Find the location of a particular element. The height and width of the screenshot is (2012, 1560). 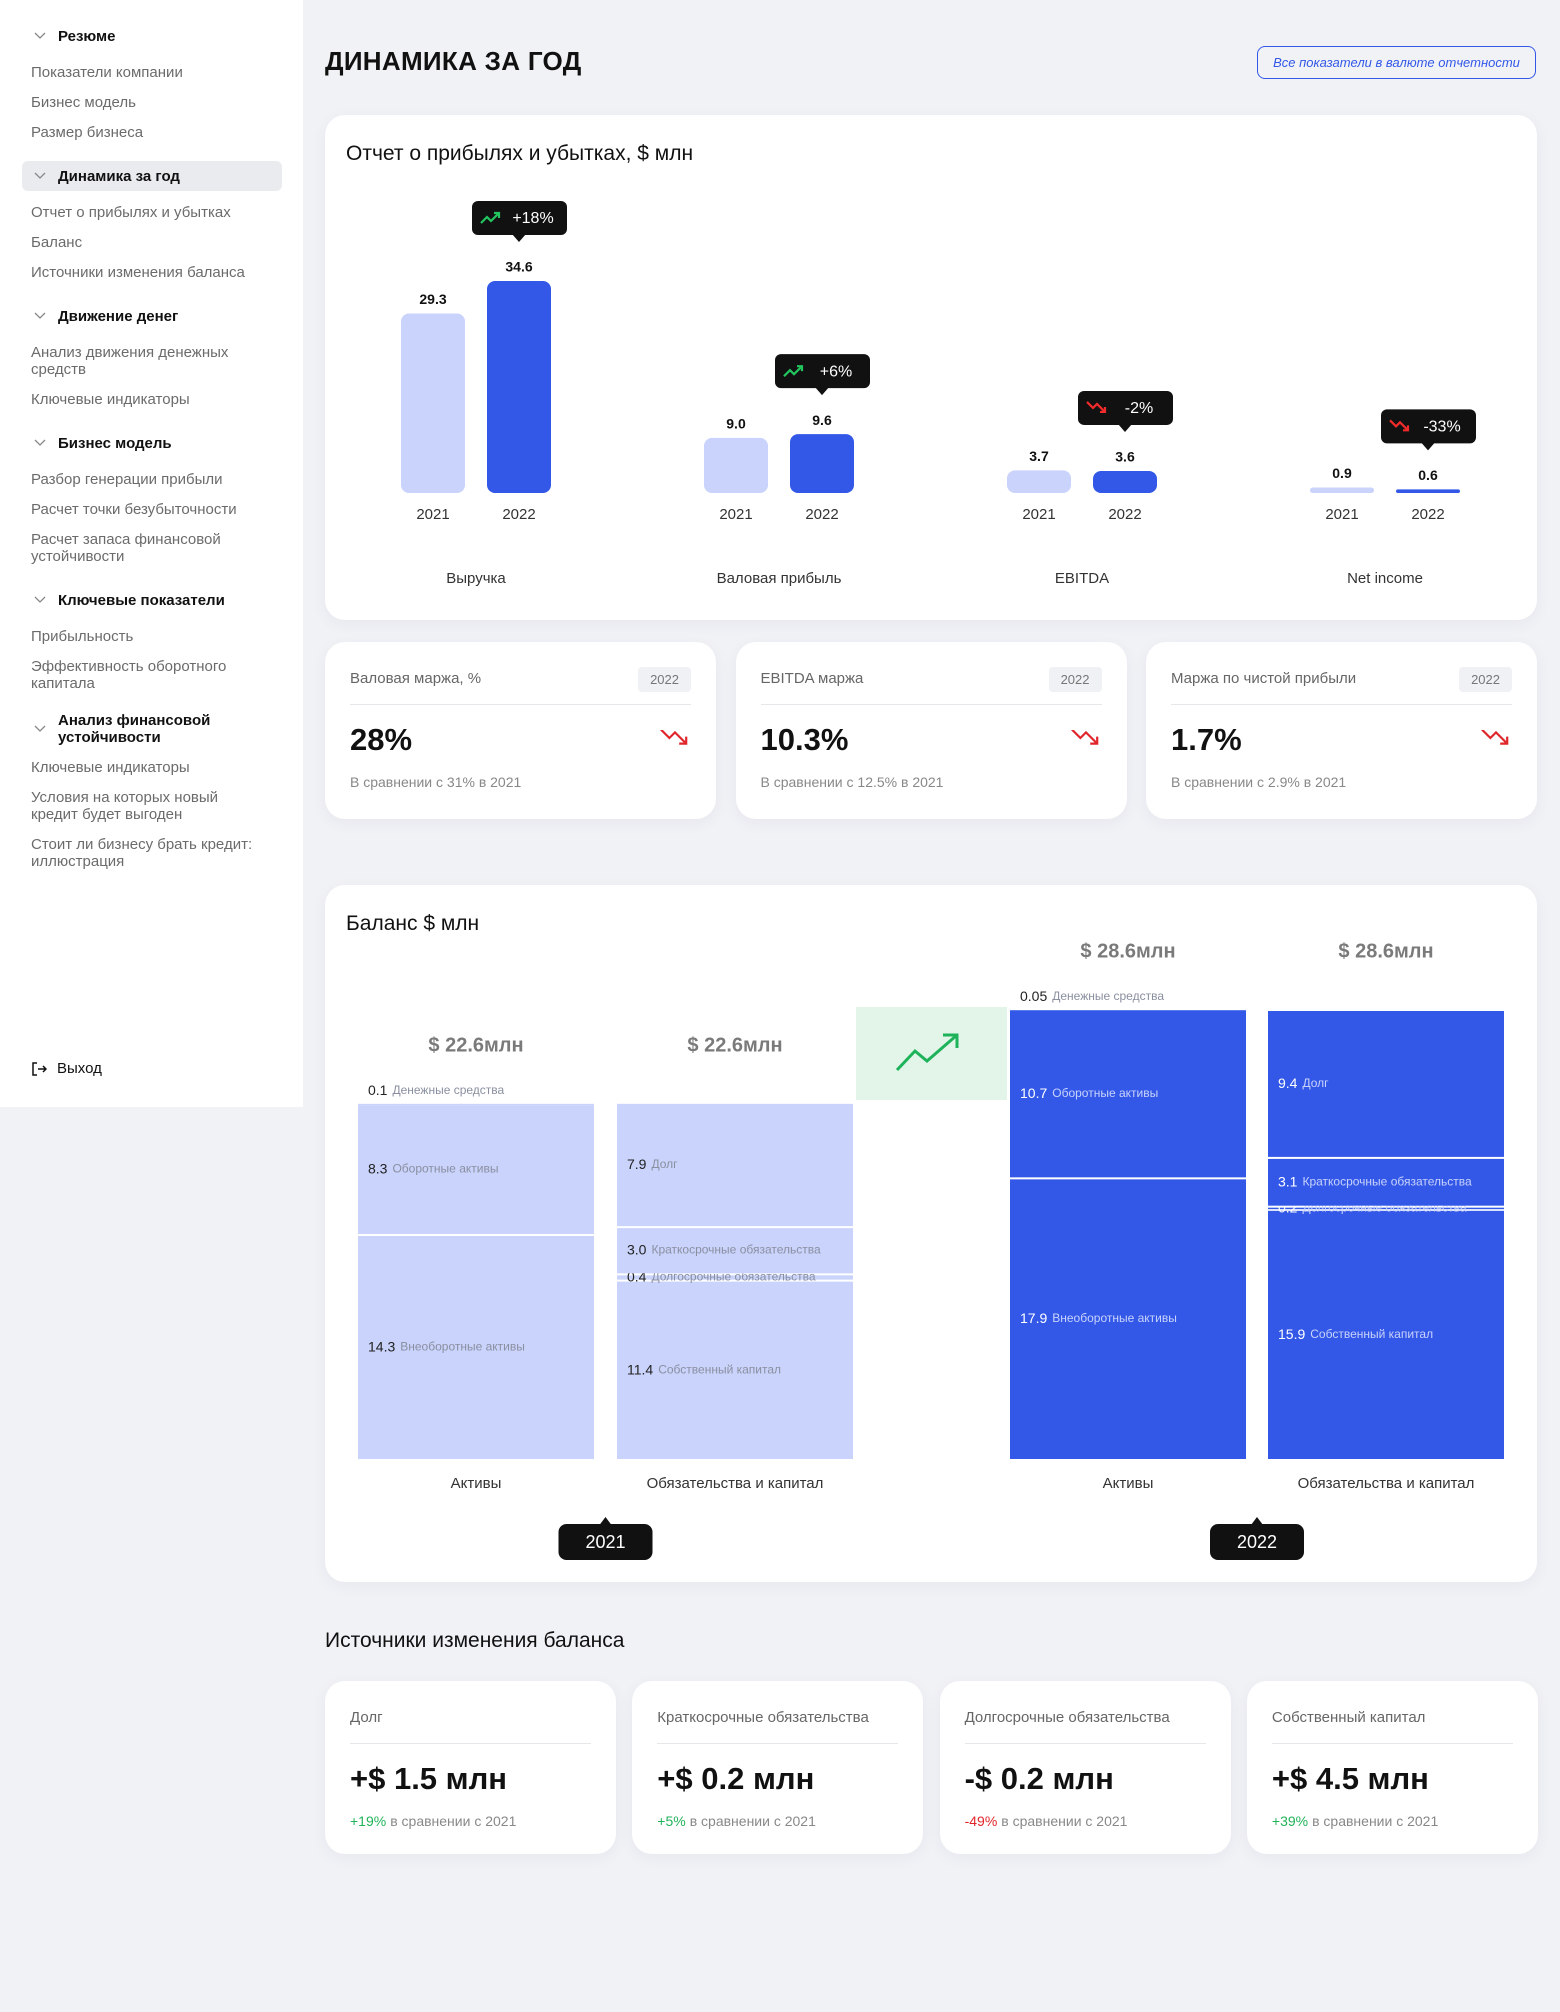

segment-label: 14.3 Внеоборотные активы is located at coordinates (446, 1346).